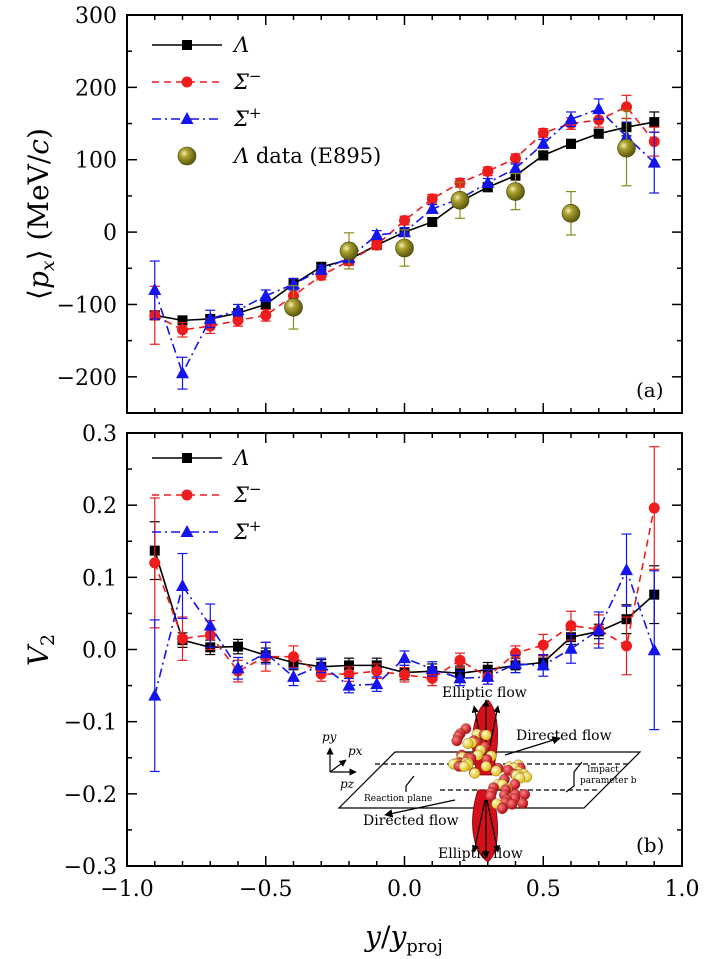  What do you see at coordinates (472, 751) in the screenshot?
I see `nucleus-left` at bounding box center [472, 751].